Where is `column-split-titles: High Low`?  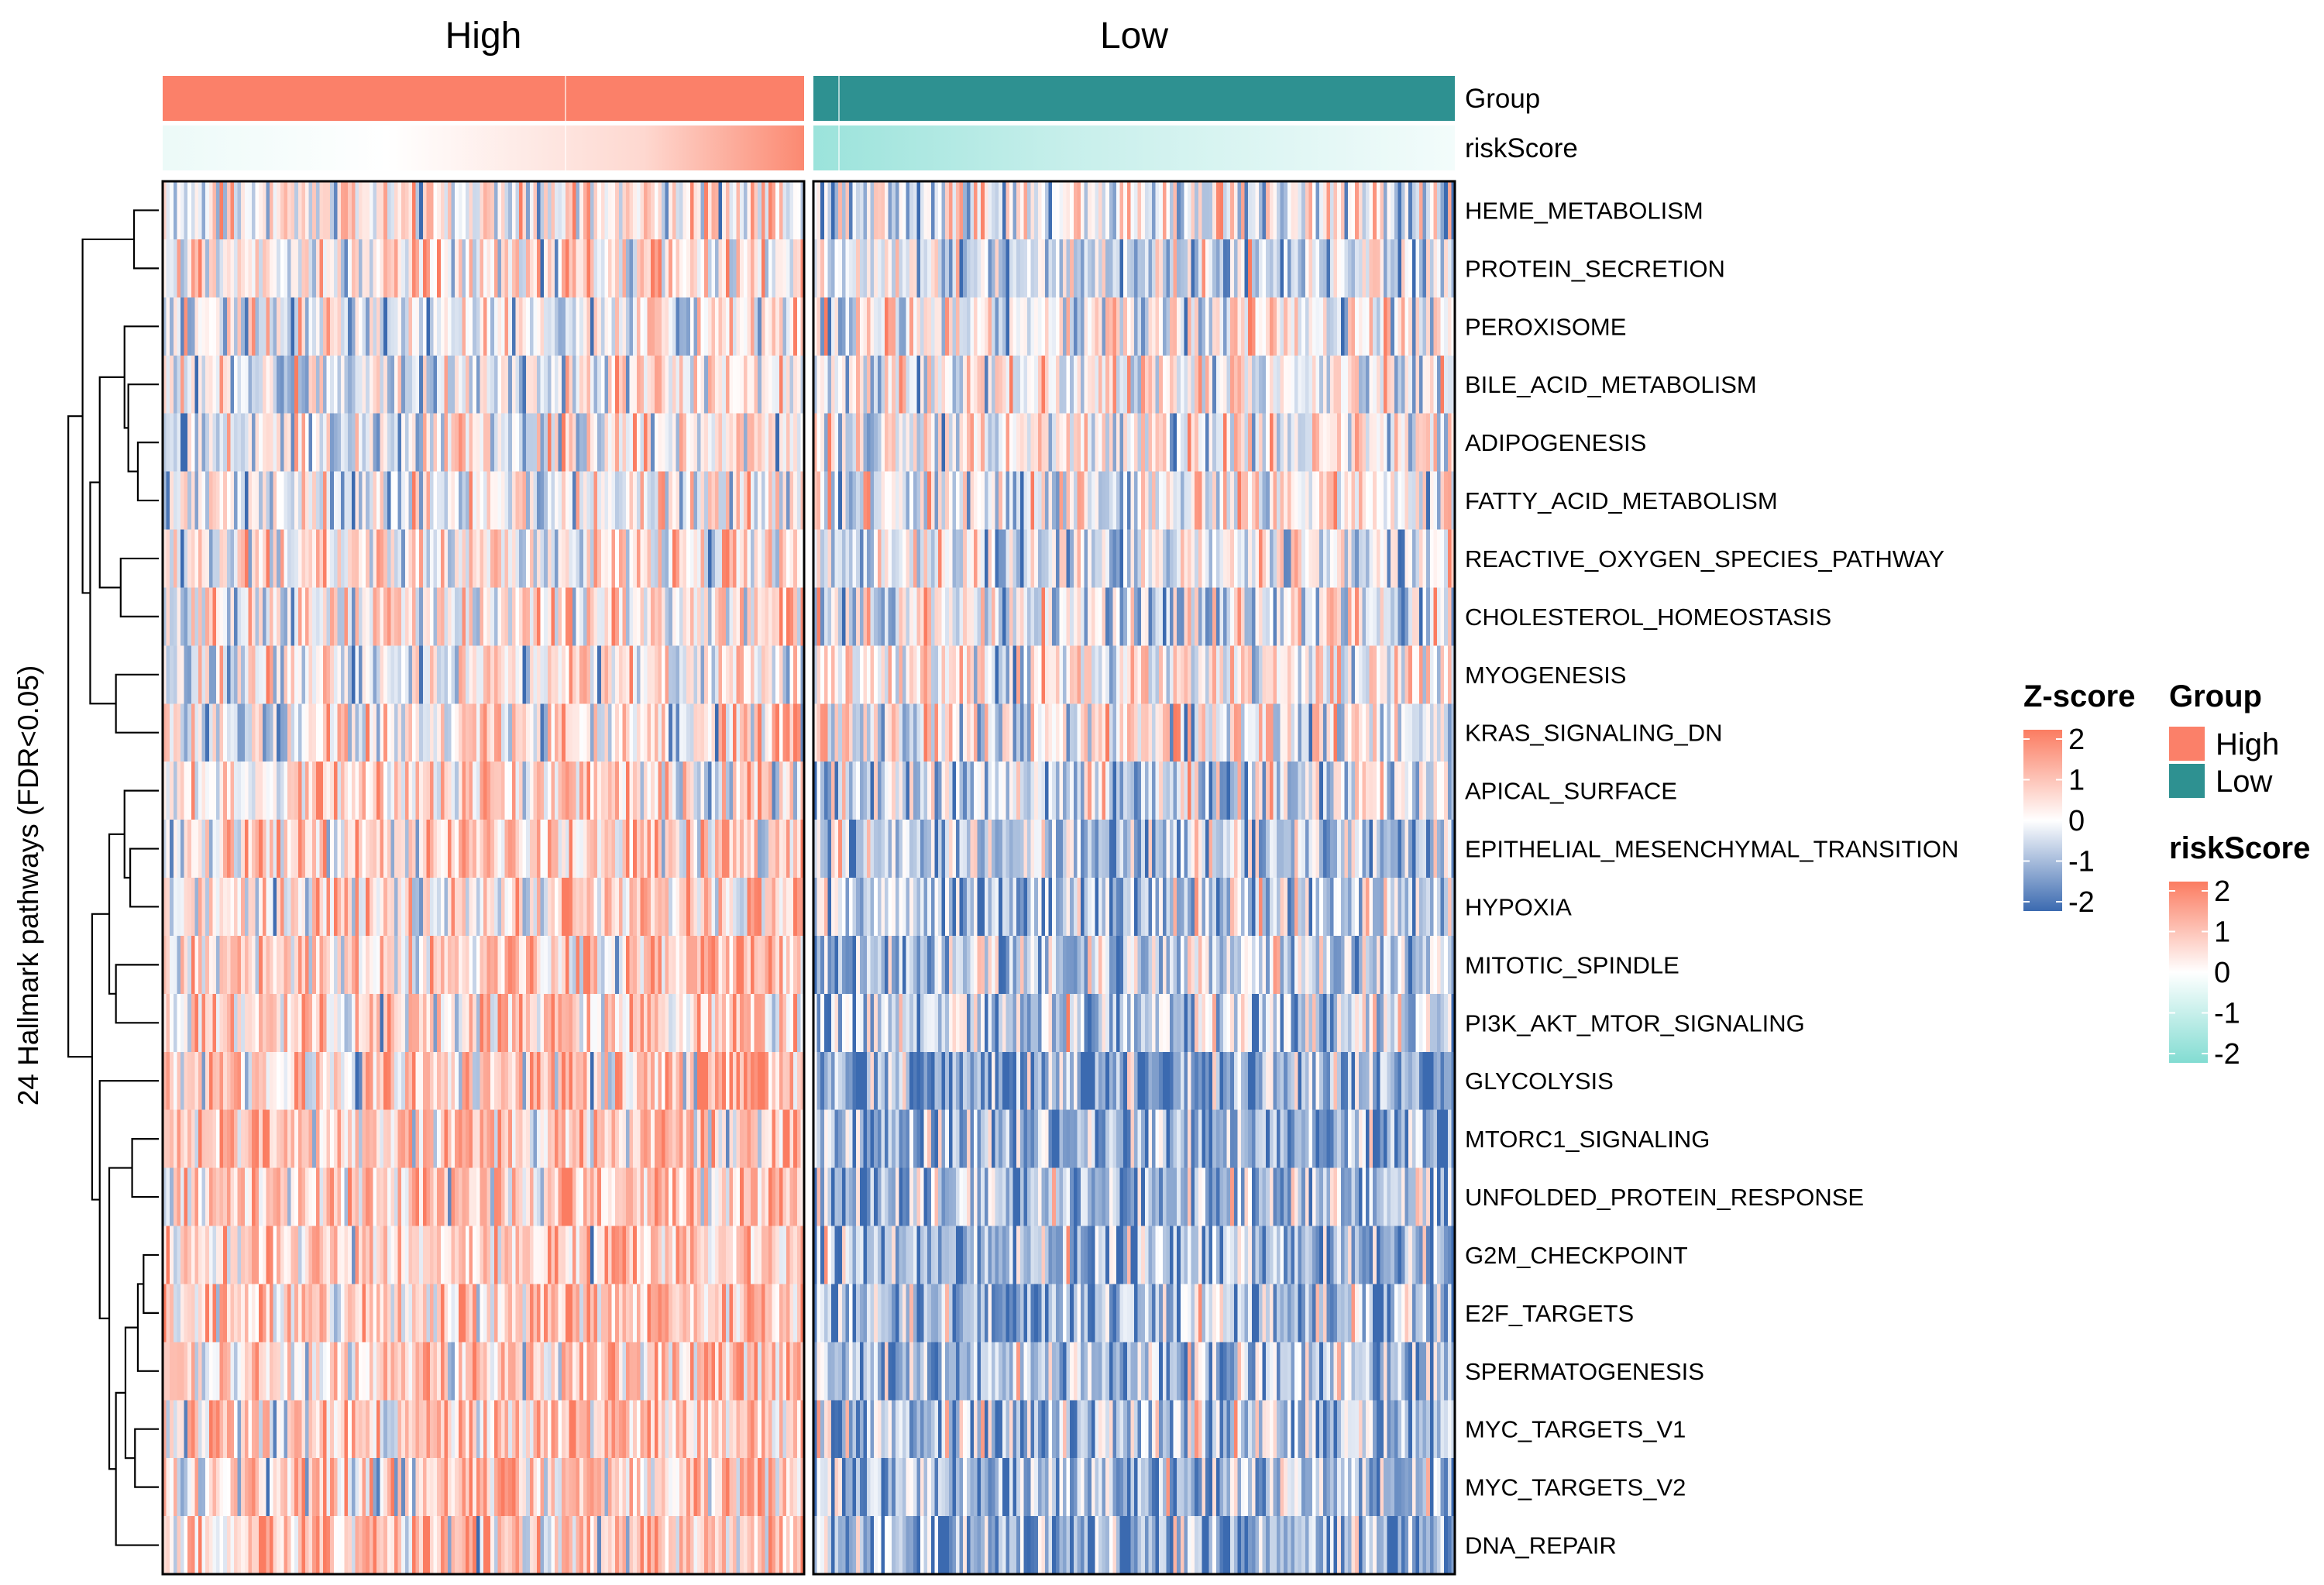 column-split-titles: High Low is located at coordinates (807, 36).